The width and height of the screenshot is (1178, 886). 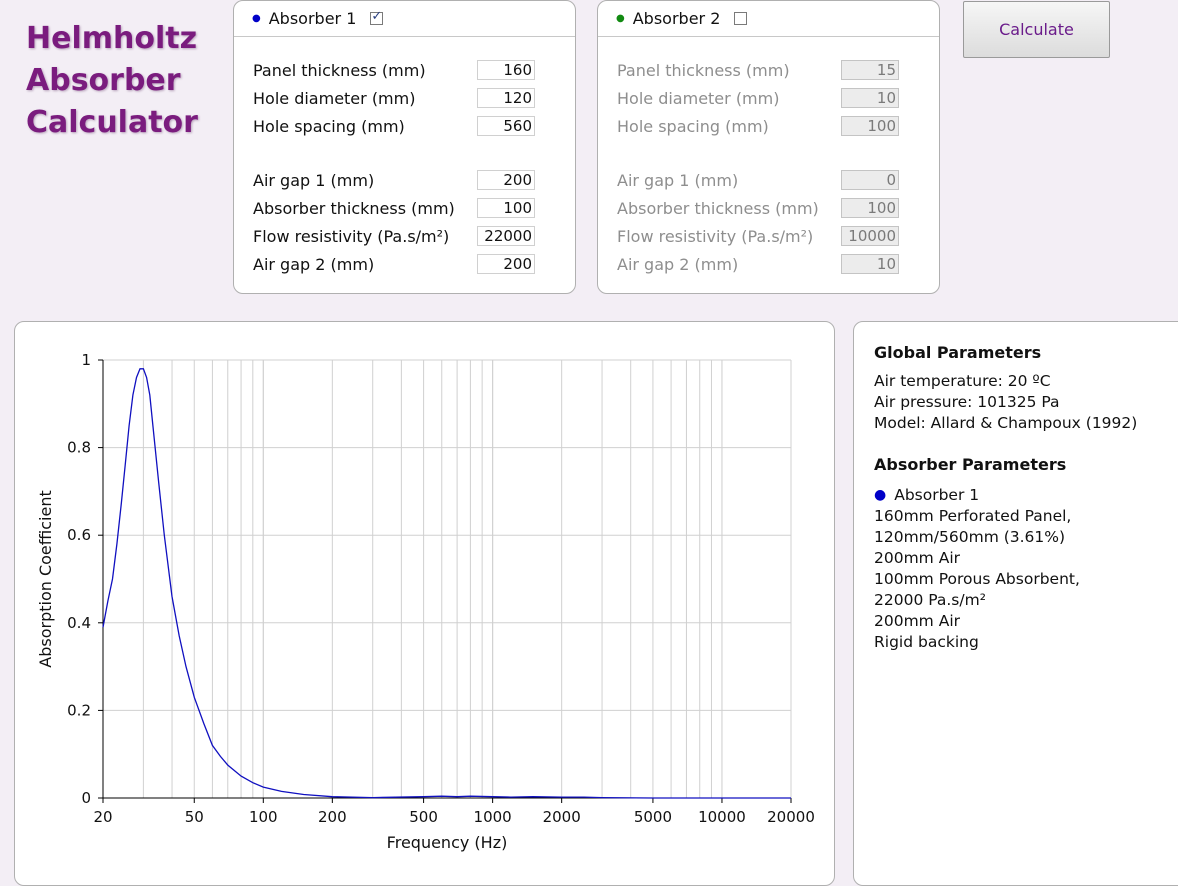 I want to click on calculate-button: Calculate, so click(x=1036, y=29).